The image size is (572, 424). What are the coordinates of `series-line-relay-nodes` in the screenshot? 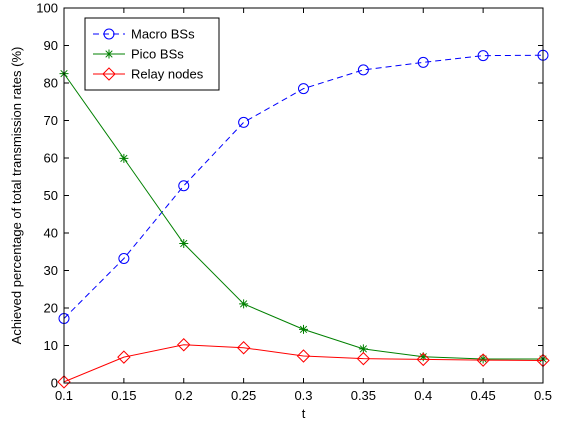 It's located at (303, 363).